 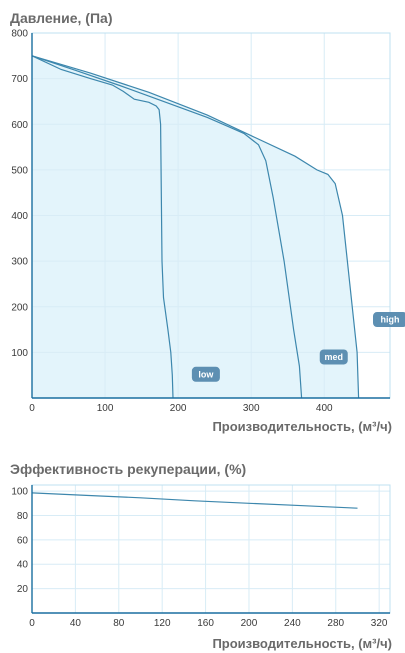 I want to click on series-badge-label: high, so click(x=390, y=320).